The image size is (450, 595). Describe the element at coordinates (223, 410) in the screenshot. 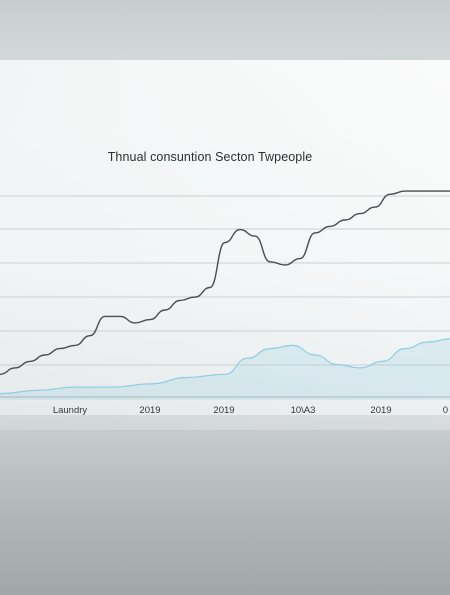

I see `x-tick-label-3: 2019` at that location.